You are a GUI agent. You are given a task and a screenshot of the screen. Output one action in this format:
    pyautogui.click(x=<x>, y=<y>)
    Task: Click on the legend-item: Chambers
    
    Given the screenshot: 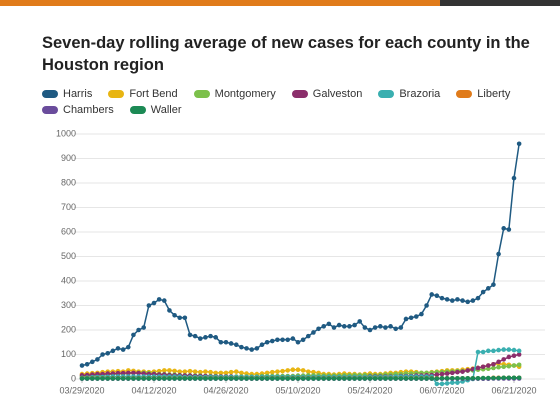 What is the action you would take?
    pyautogui.click(x=78, y=110)
    